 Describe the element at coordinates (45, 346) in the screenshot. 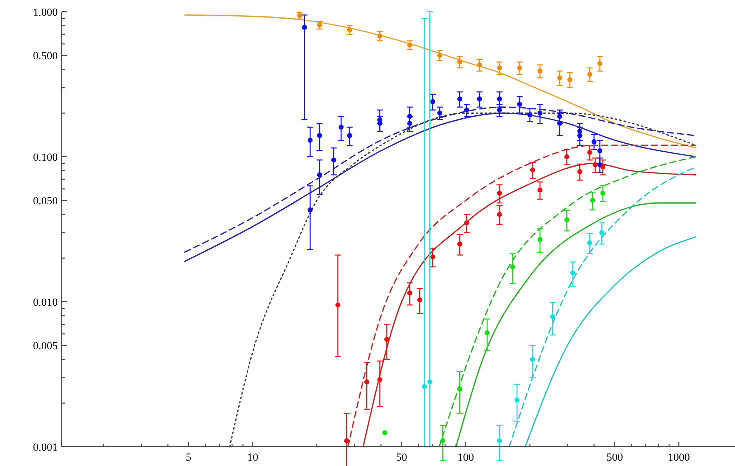

I see `y-tick-label: 0.005` at that location.